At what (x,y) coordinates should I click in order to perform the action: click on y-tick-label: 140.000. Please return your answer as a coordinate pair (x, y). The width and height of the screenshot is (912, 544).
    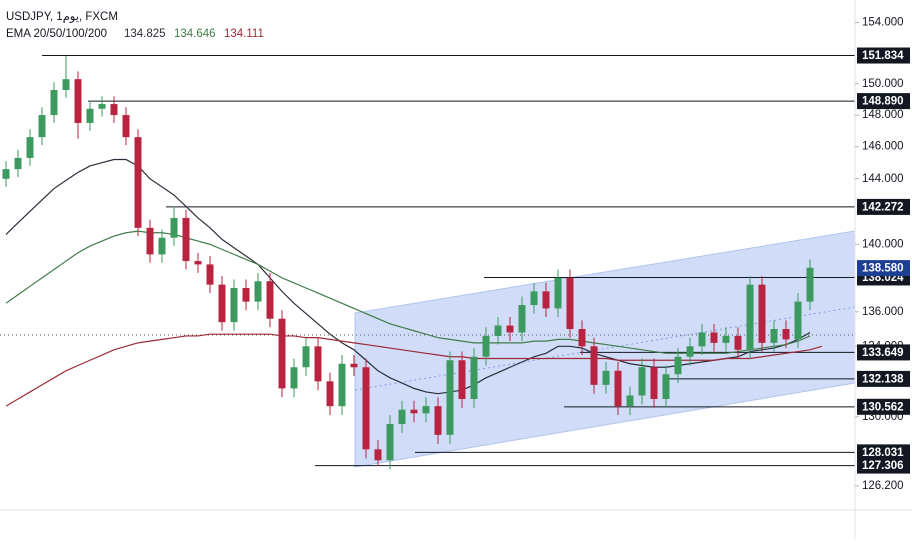
    Looking at the image, I should click on (883, 244).